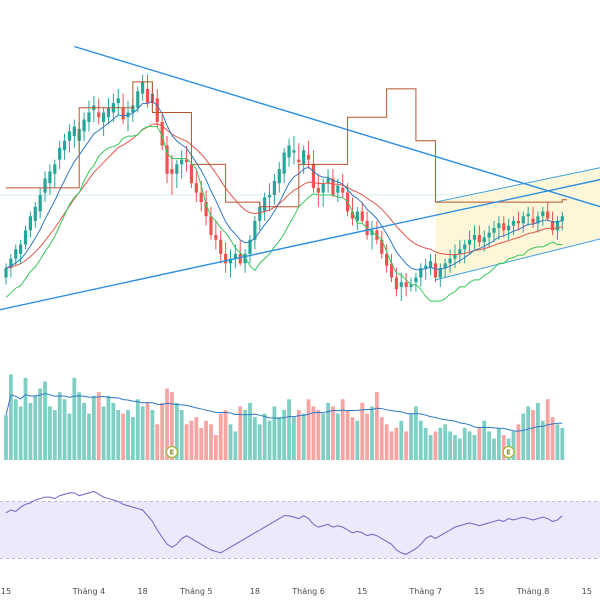 The image size is (600, 600). What do you see at coordinates (533, 591) in the screenshot?
I see `x-tick-label: Tháng 8` at bounding box center [533, 591].